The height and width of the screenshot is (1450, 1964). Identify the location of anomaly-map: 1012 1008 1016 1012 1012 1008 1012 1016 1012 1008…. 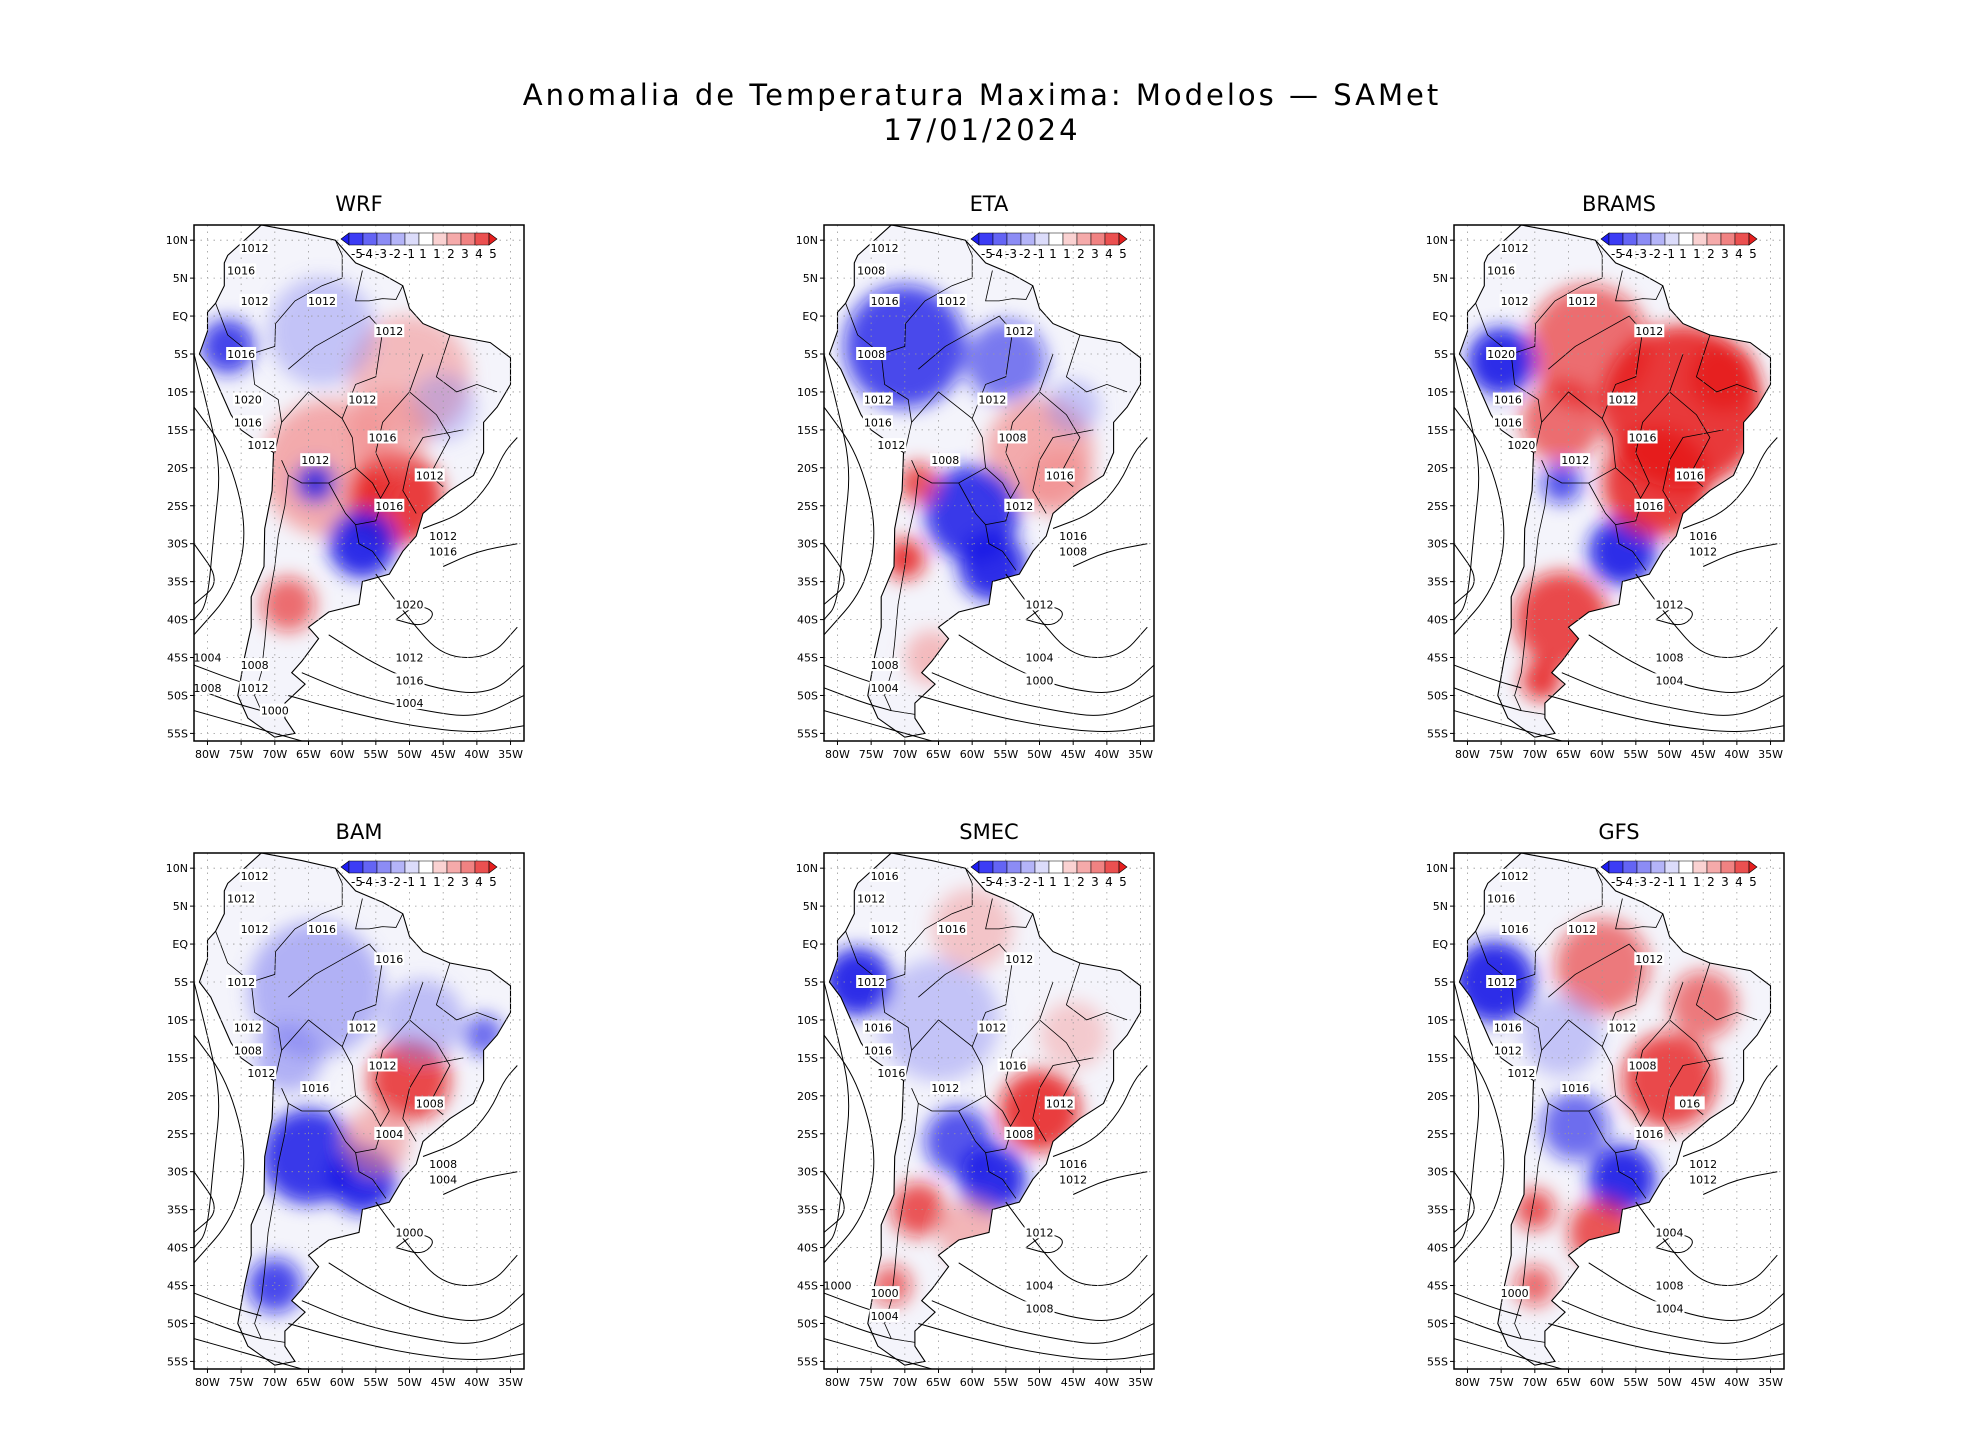
(975, 492).